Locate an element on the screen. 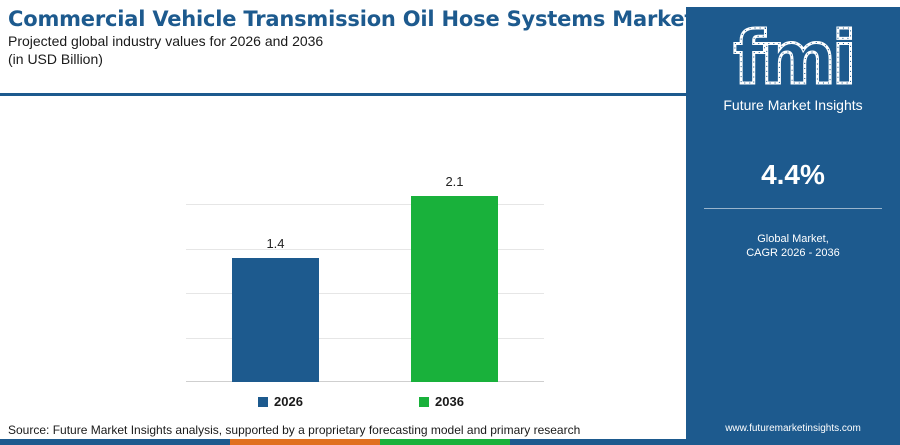 This screenshot has width=900, height=445. fmi-logo-mark: fmi fmi is located at coordinates (795, 58).